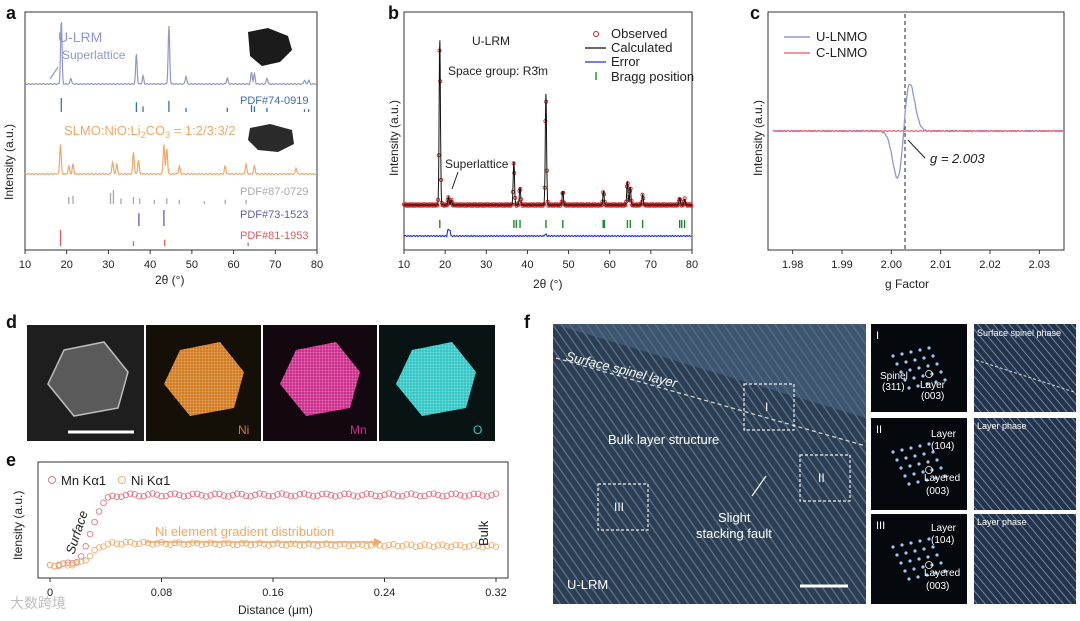 This screenshot has height=621, width=1080. What do you see at coordinates (792, 265) in the screenshot?
I see `x-tick-label: 1.98` at bounding box center [792, 265].